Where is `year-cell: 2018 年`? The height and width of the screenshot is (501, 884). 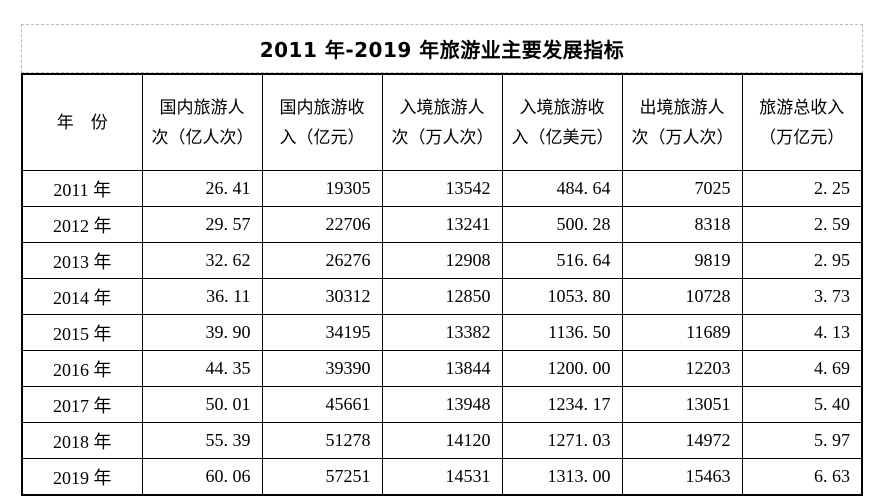
year-cell: 2018 年 is located at coordinates (82, 440).